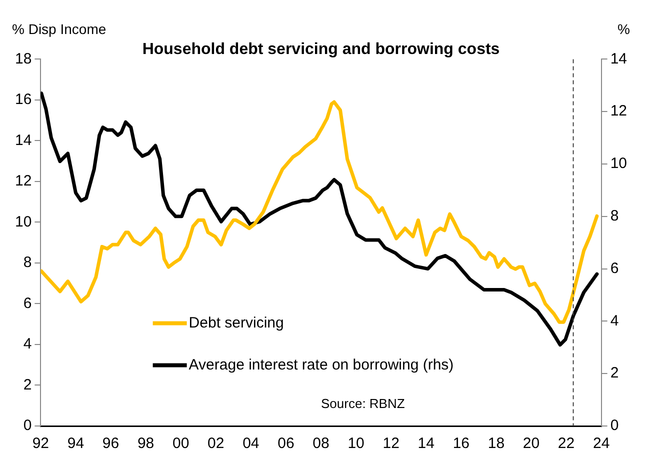  I want to click on x-tick-label: 02, so click(216, 443).